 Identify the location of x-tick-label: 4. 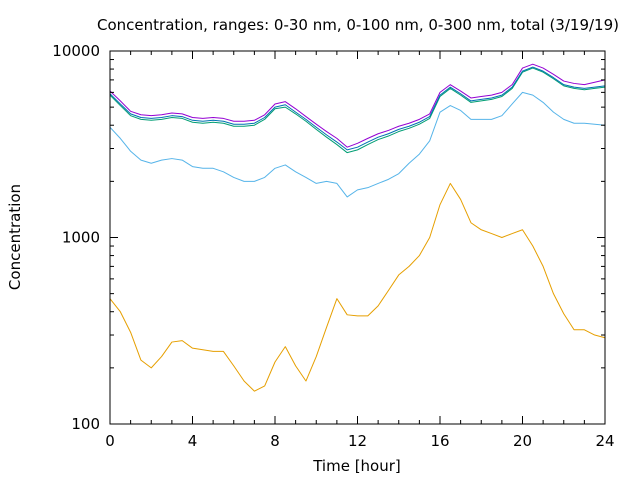
(193, 441).